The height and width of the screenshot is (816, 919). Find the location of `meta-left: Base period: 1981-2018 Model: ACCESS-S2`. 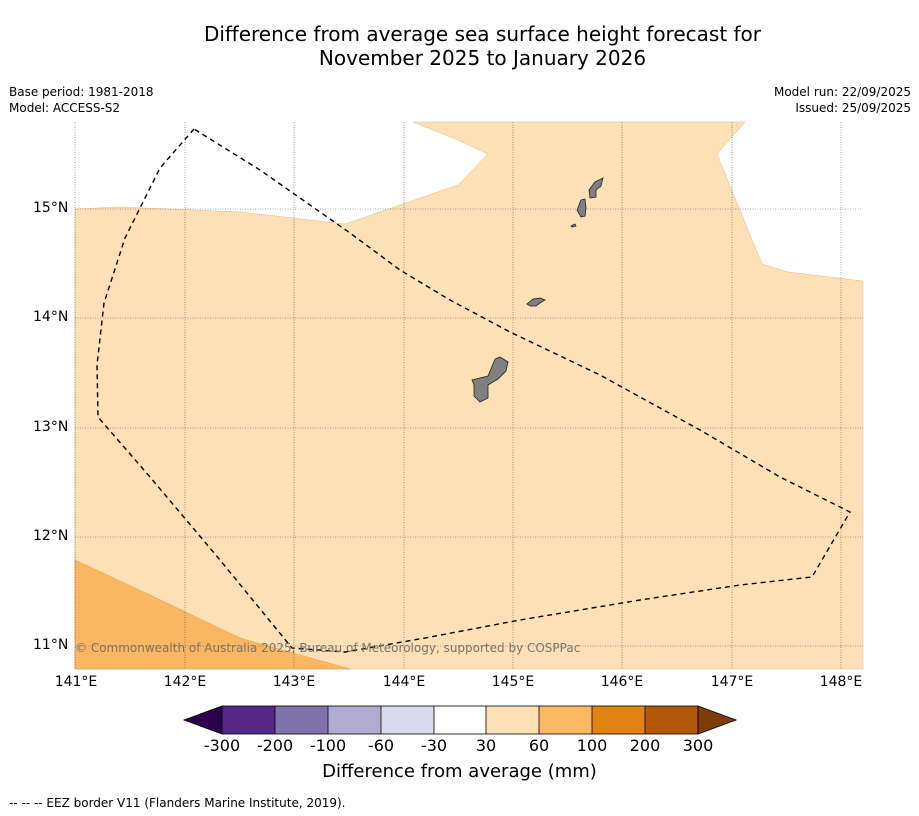

meta-left: Base period: 1981-2018 Model: ACCESS-S2 is located at coordinates (81, 100).